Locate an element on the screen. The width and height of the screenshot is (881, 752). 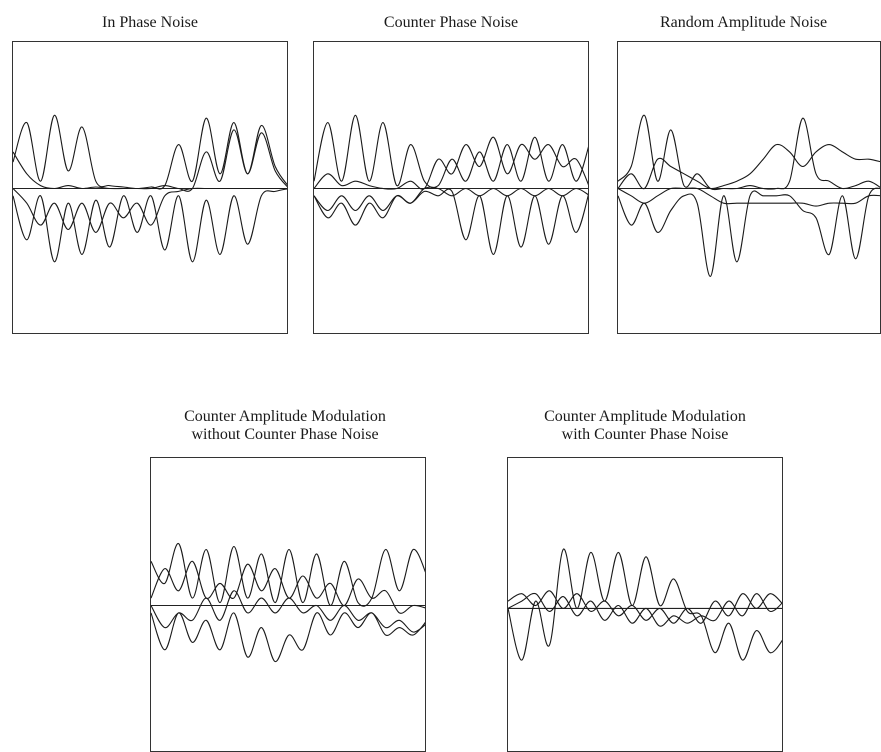
panel-title-3-line-1: Random Amplitude Noise is located at coordinates (743, 22).